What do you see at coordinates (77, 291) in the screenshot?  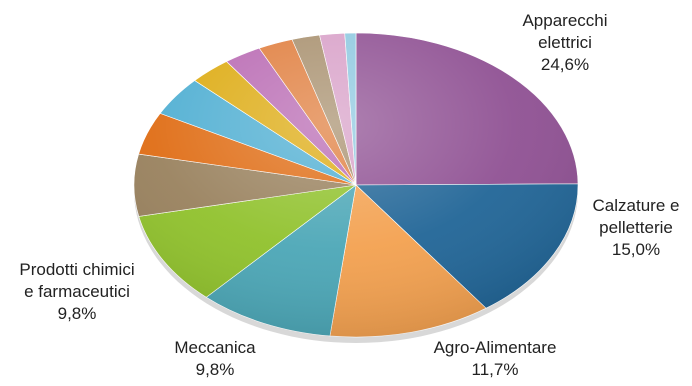 I see `label-prodotti-chimici: Prodotti chimici e farmaceutici 9,8%` at bounding box center [77, 291].